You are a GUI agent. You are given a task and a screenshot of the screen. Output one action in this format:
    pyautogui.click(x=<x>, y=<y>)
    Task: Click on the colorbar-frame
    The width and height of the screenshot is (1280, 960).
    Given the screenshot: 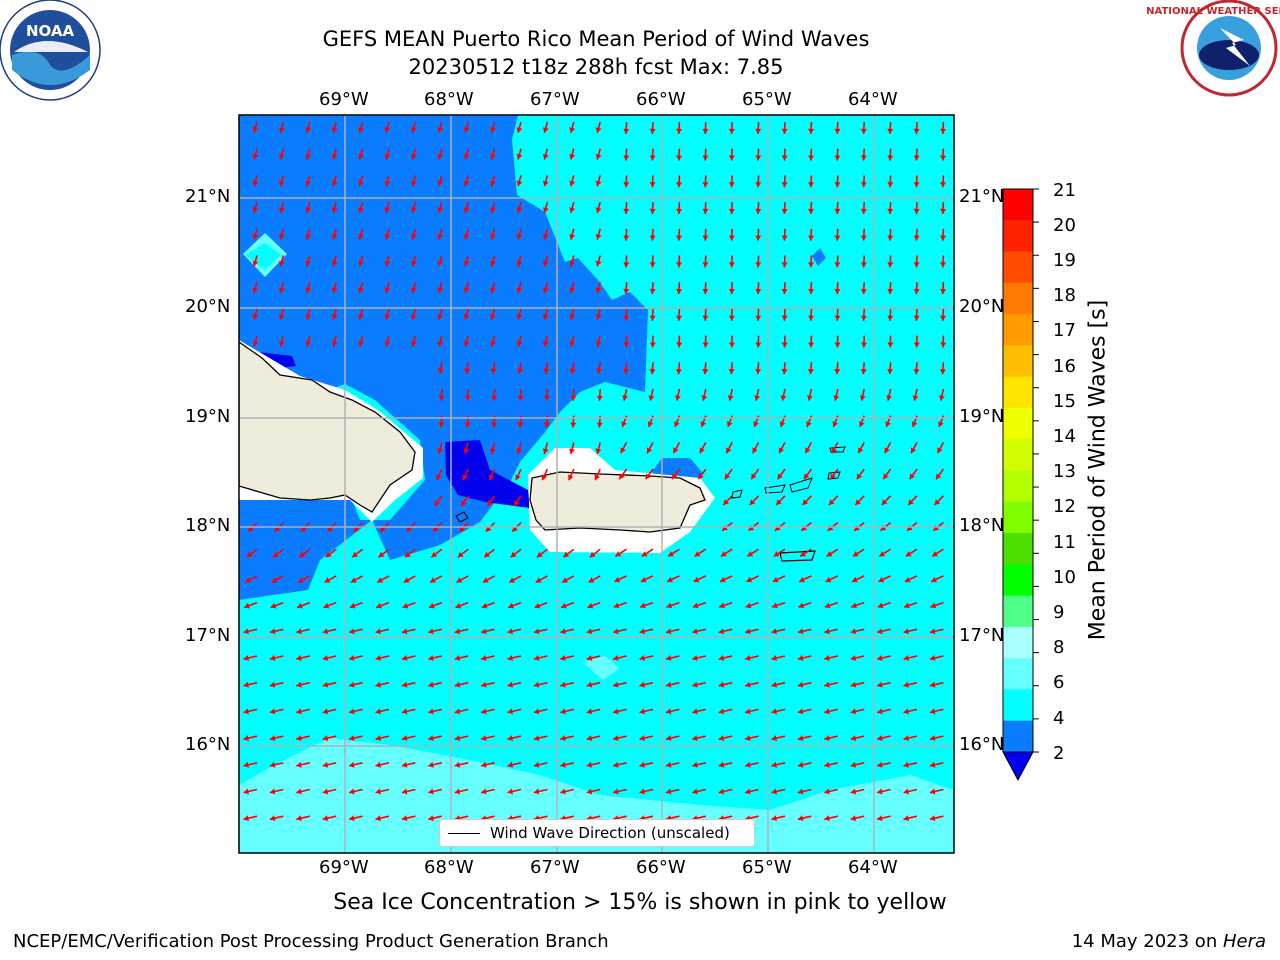 What is the action you would take?
    pyautogui.click(x=1018, y=470)
    